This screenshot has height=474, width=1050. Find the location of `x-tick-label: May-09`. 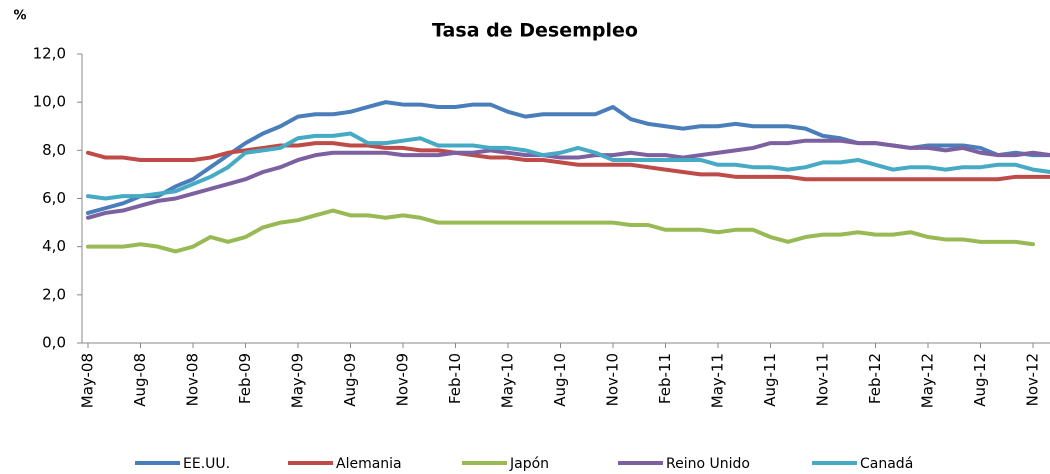

x-tick-label: May-09 is located at coordinates (298, 380).